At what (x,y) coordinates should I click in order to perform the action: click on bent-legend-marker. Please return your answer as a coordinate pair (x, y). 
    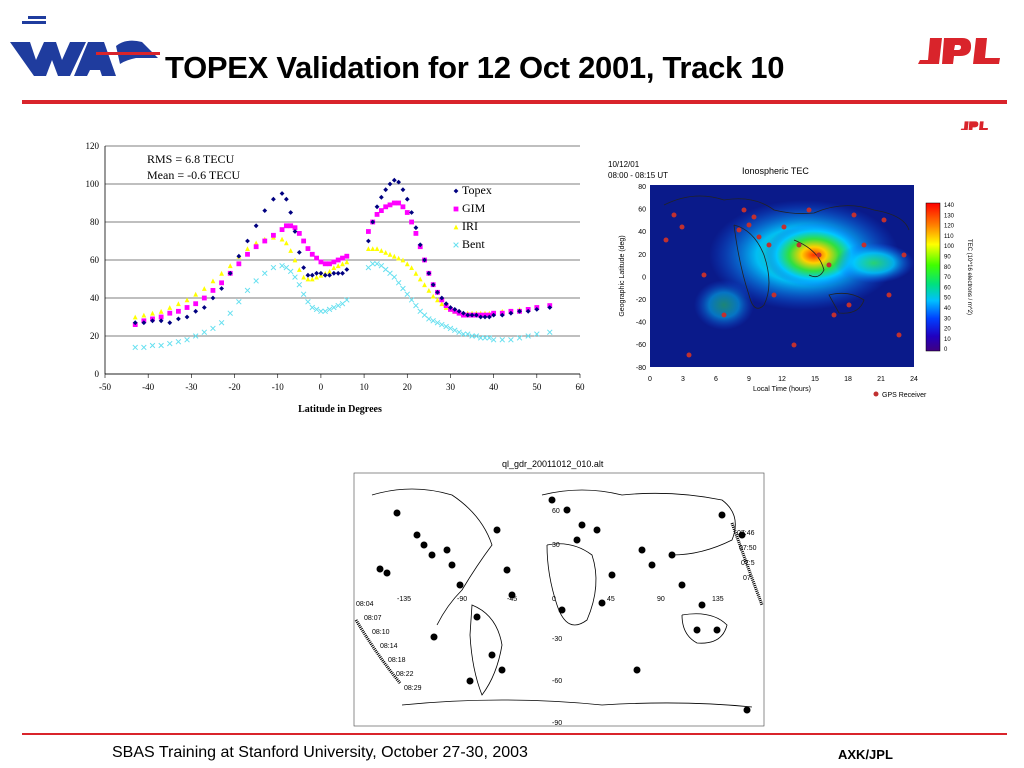
    Looking at the image, I should click on (456, 245).